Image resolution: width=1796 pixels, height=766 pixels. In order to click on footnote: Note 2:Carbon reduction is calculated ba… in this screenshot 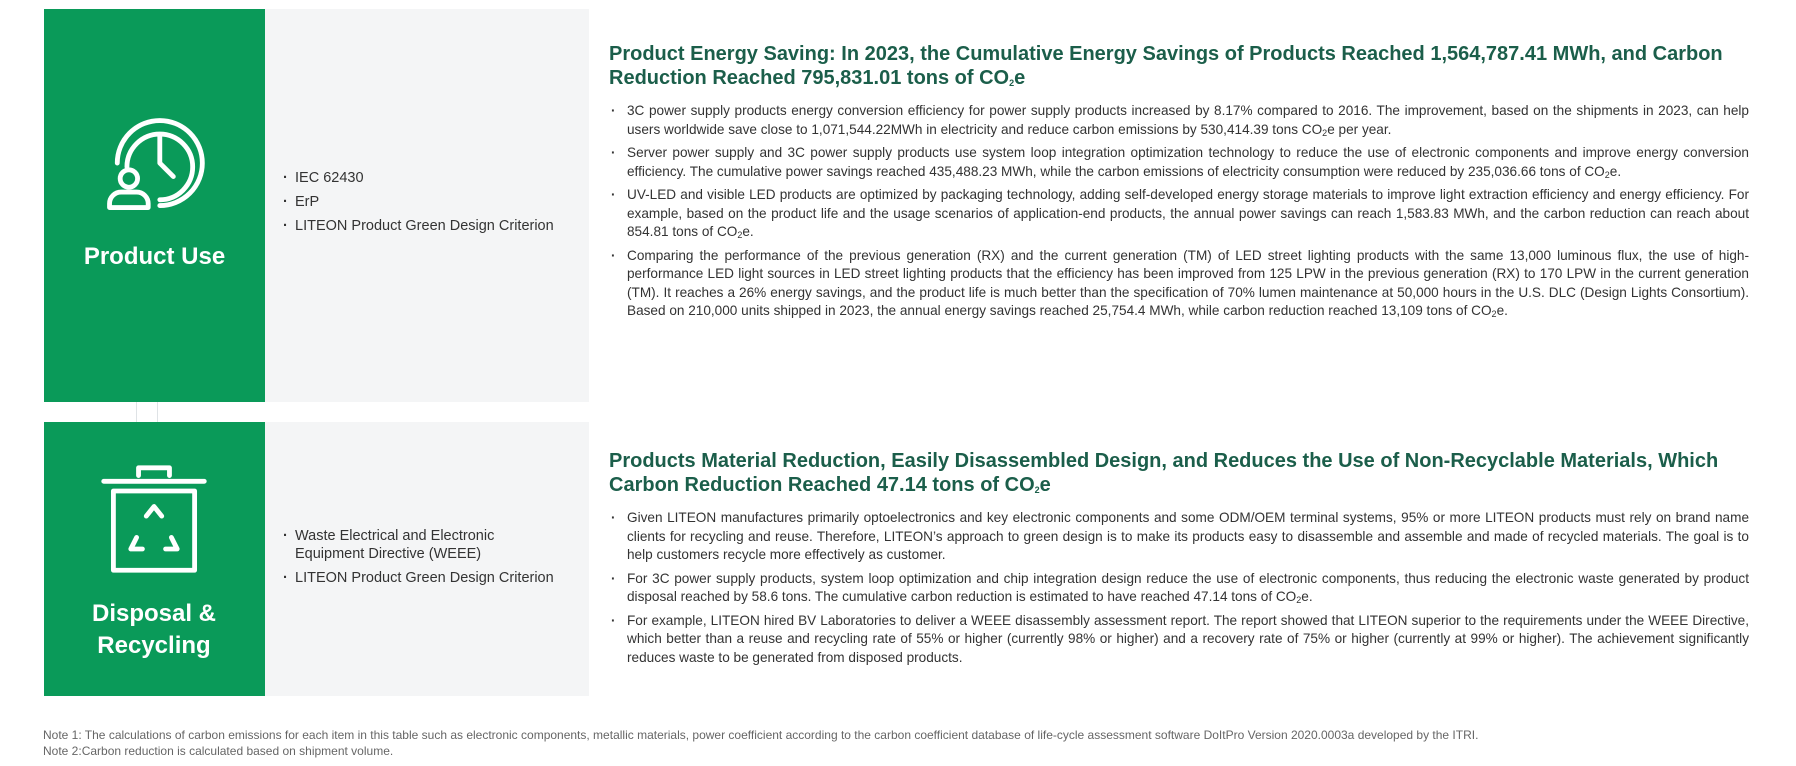, I will do `click(218, 751)`.